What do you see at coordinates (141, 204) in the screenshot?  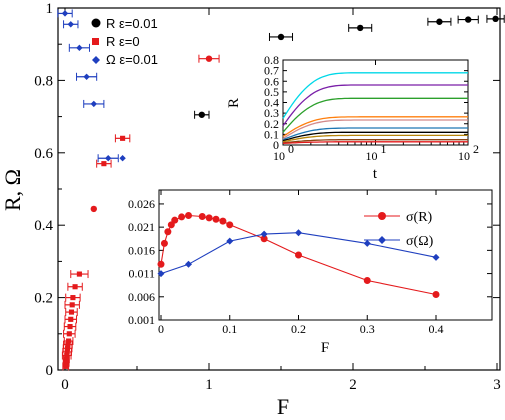 I see `inset-bottom-y-tick-label: 0.026` at bounding box center [141, 204].